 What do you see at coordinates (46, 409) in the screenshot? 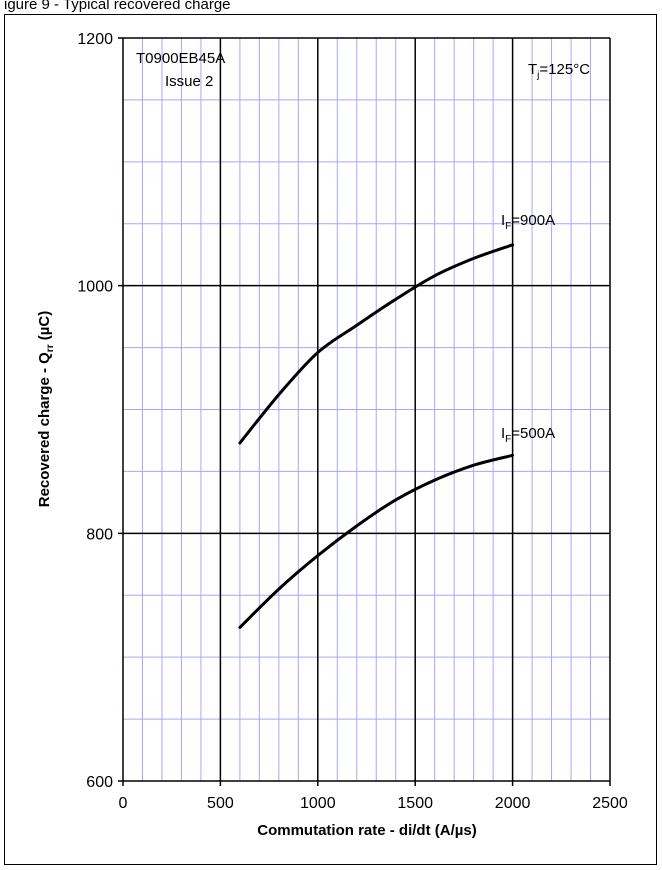
I see `y-axis-label: Recovered charge - Qrr (µC)` at bounding box center [46, 409].